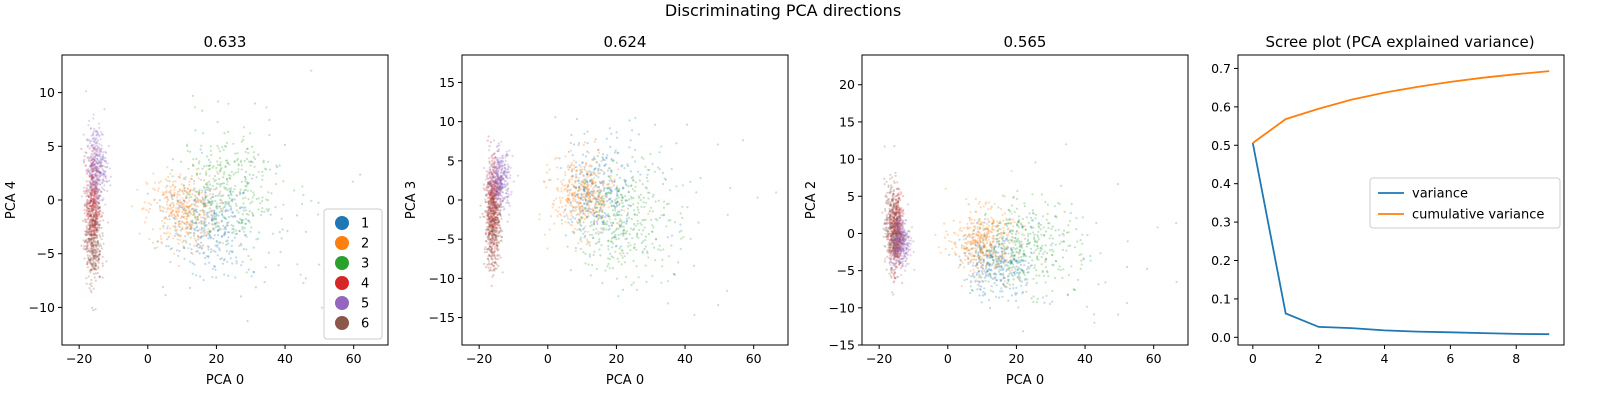  I want to click on panel-2-ylabel: PCA 3, so click(411, 200).